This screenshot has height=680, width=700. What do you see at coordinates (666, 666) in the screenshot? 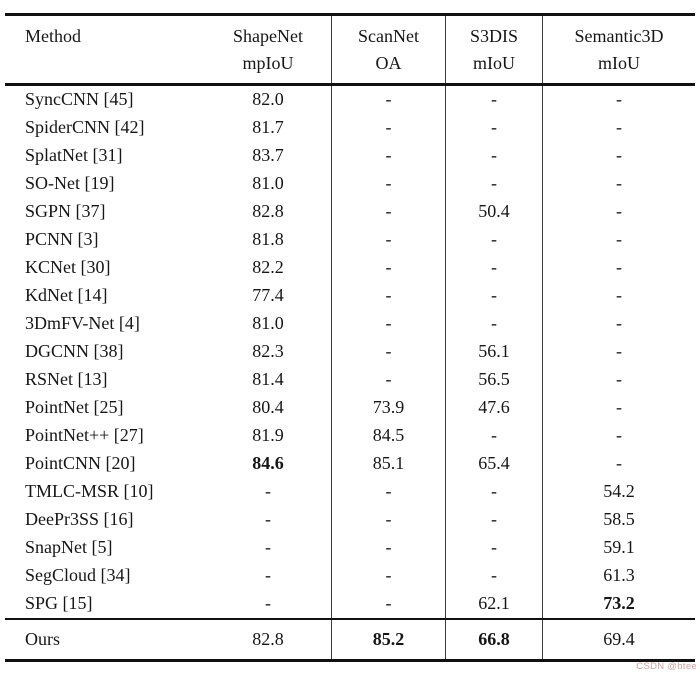
I see `watermark: CSDN @btee` at bounding box center [666, 666].